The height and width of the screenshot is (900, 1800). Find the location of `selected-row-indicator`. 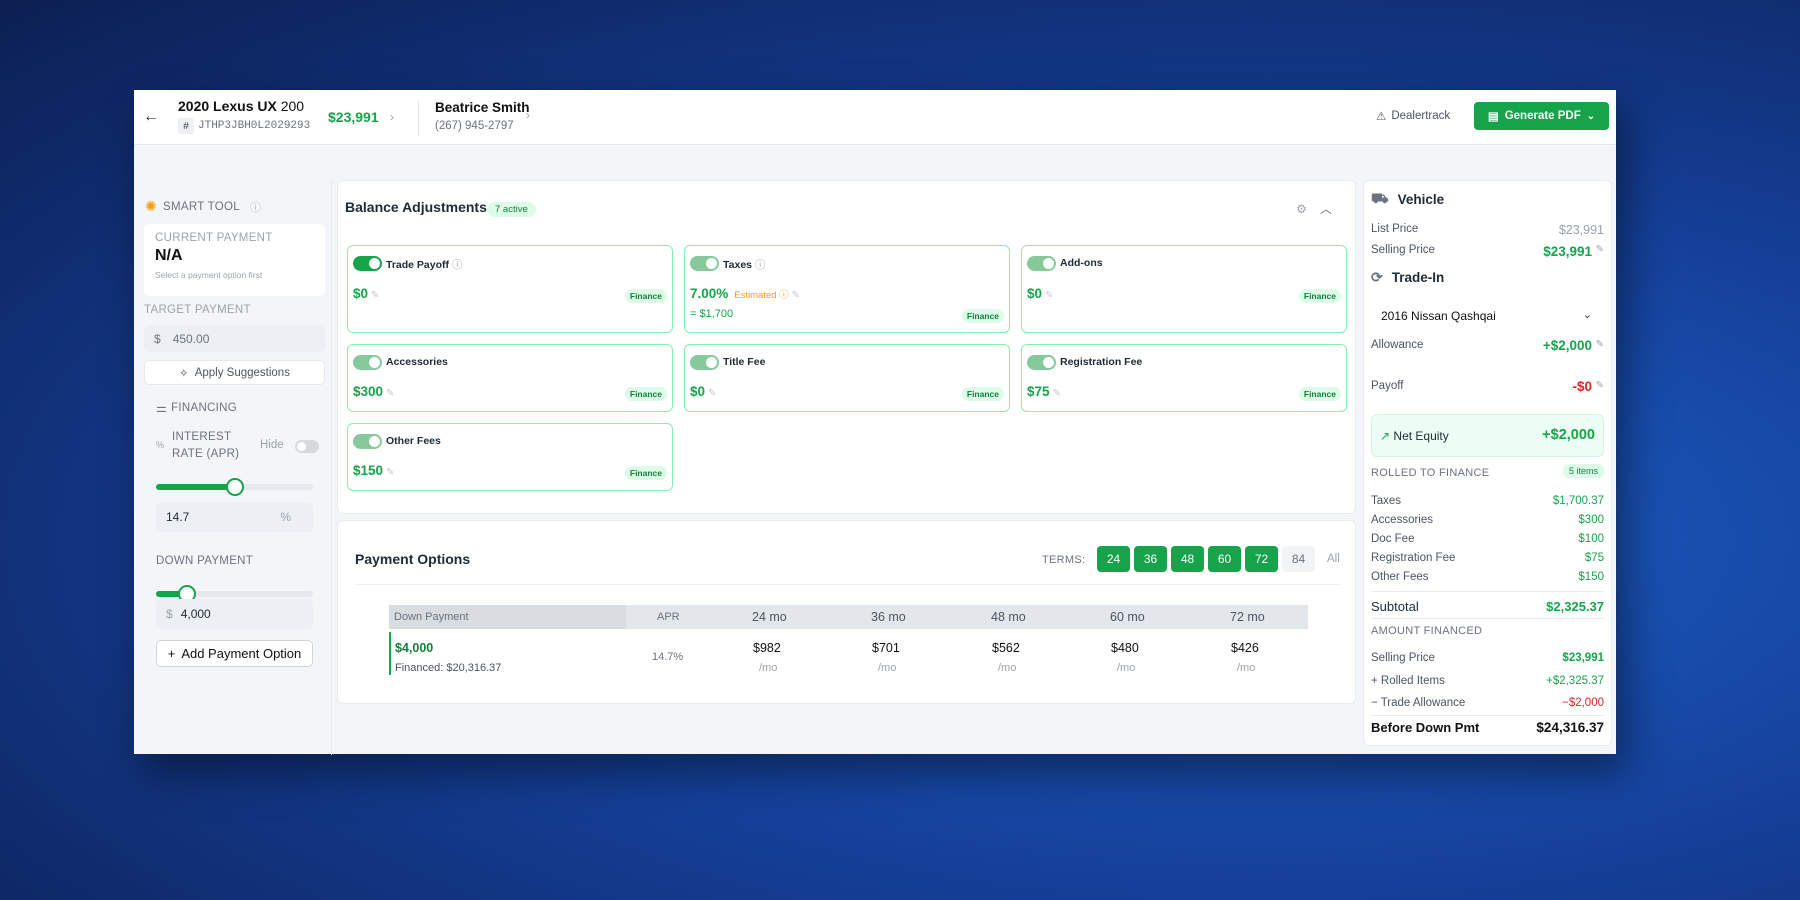

selected-row-indicator is located at coordinates (390, 653).